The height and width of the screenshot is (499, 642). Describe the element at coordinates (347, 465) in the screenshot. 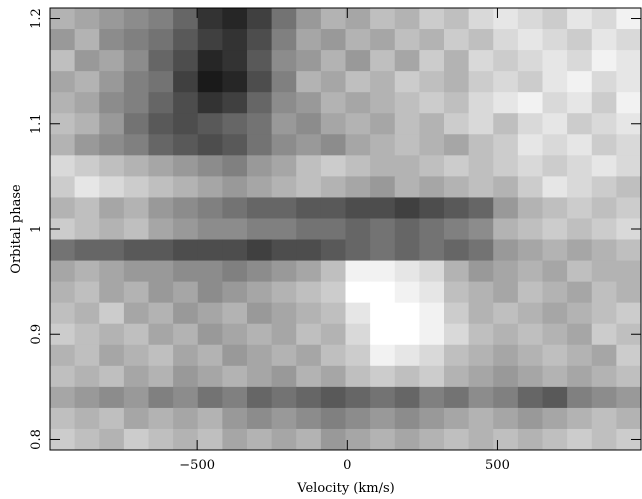

I see `x-tick-label: 0` at that location.